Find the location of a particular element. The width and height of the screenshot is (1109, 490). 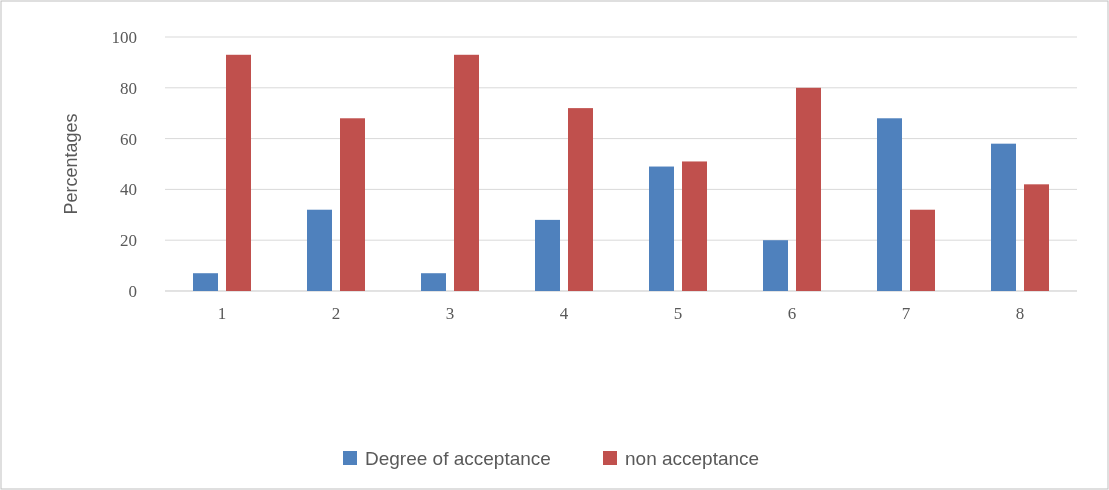

y-tick-label: 0 is located at coordinates (132, 291).